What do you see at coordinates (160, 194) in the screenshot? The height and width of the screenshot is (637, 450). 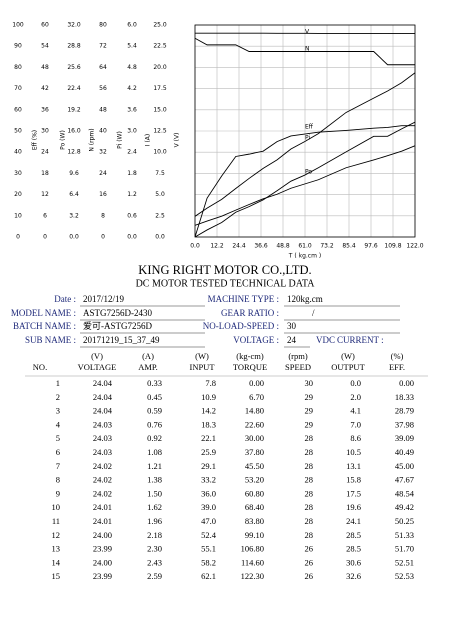 I see `axis-tick-label: 5.0` at bounding box center [160, 194].